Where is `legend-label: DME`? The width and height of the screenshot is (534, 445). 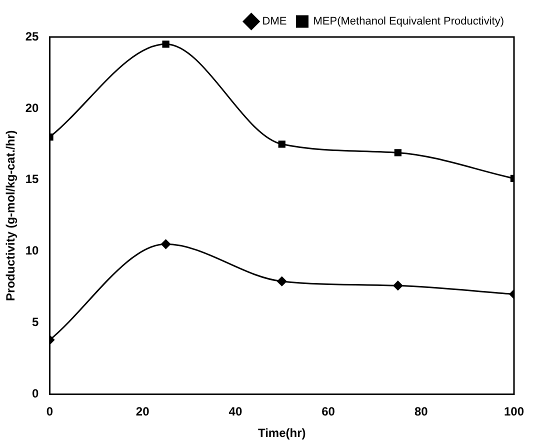 legend-label: DME is located at coordinates (274, 22).